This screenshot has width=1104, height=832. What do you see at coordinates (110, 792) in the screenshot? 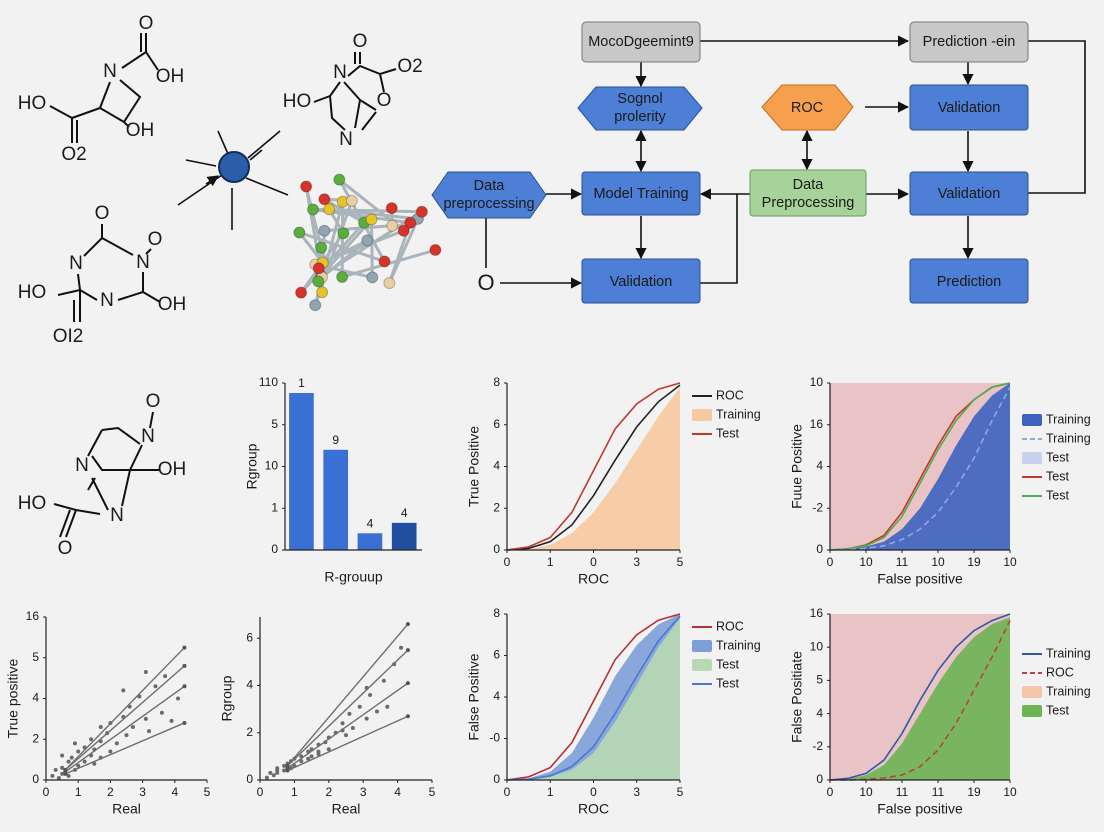
I see `x-tick-label: 2` at bounding box center [110, 792].